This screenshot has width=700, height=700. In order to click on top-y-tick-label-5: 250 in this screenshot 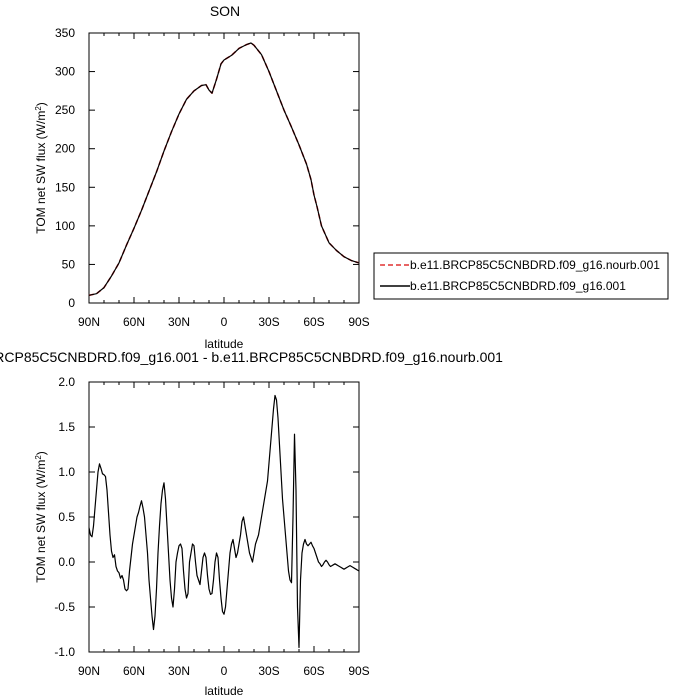, I will do `click(65, 110)`.